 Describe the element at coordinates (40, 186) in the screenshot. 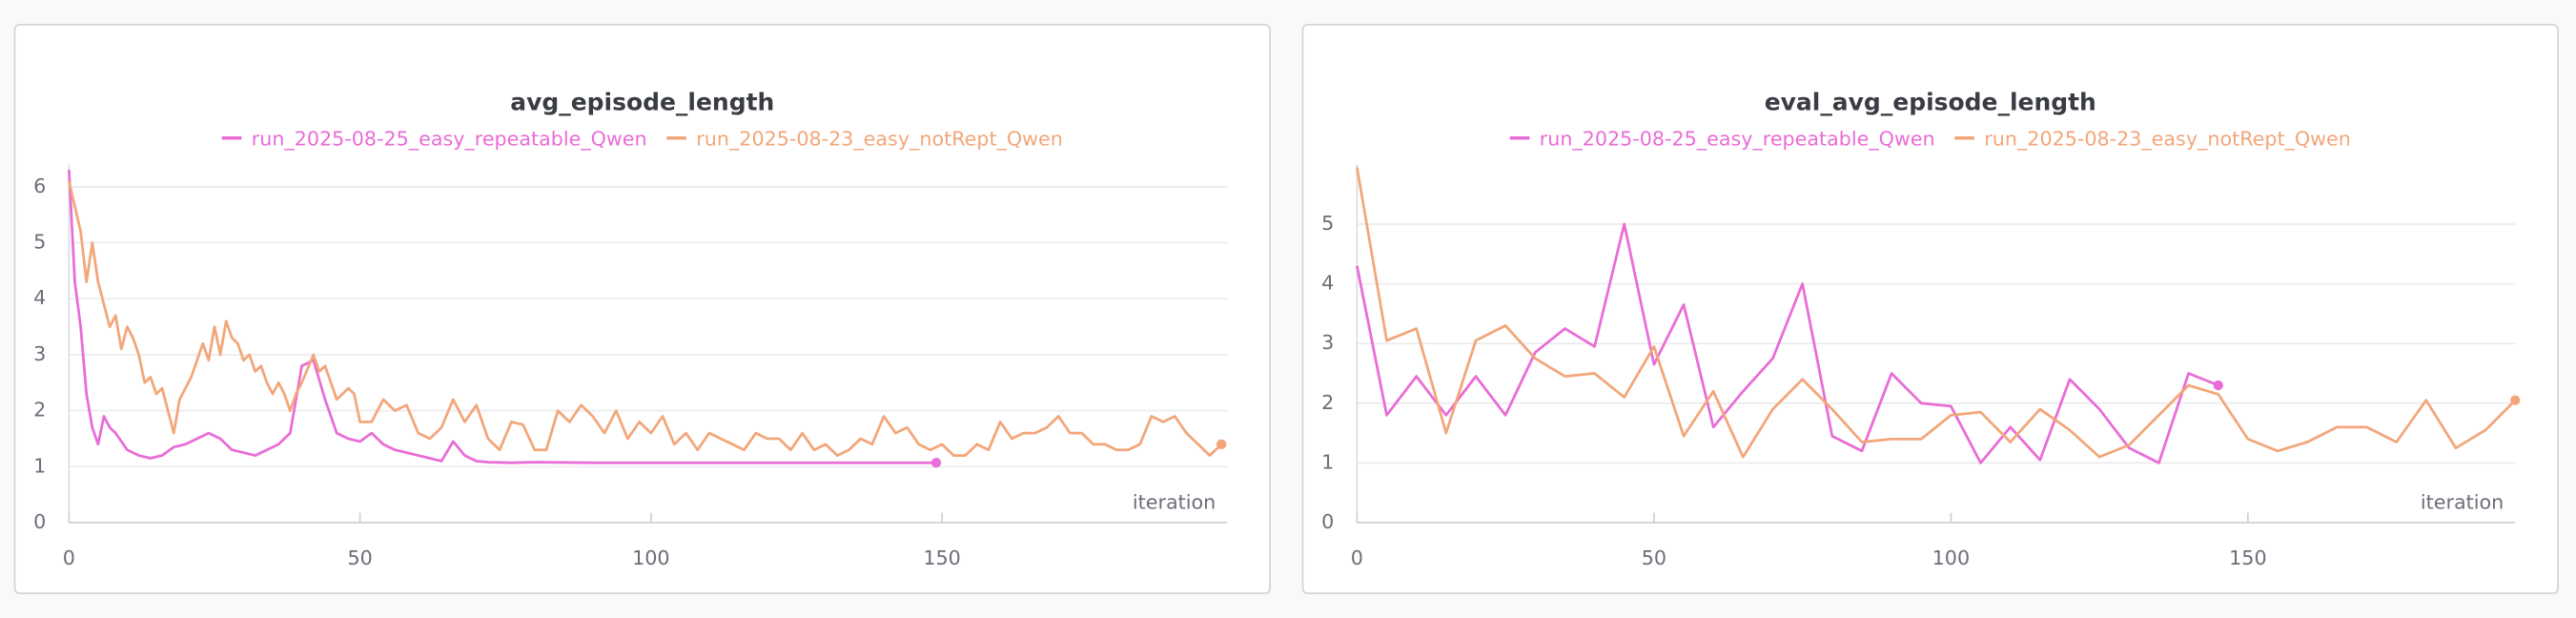

I see `y-tick-label: 6` at that location.